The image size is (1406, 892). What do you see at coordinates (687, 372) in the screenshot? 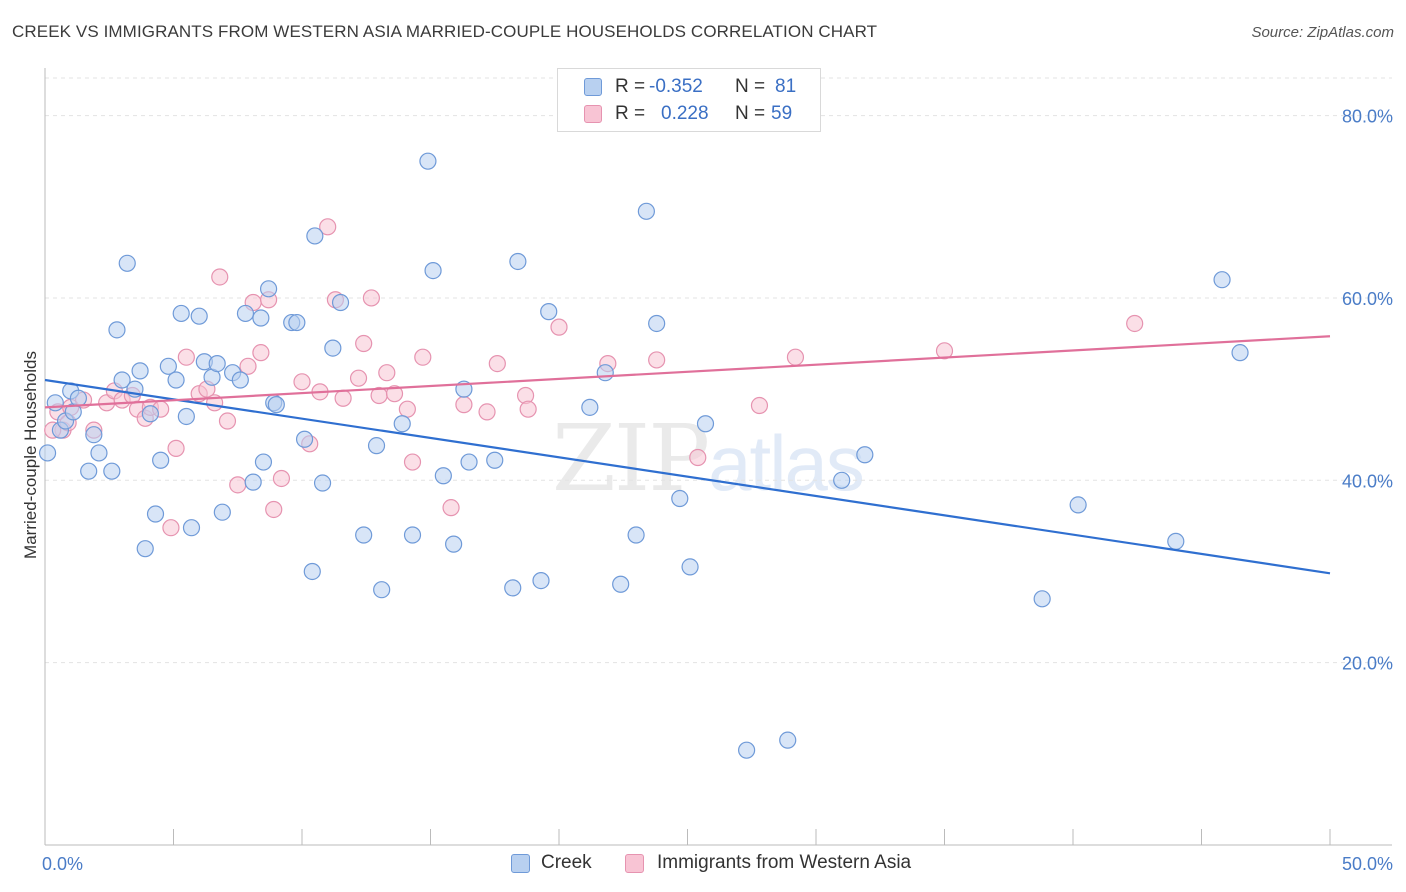
I see `immigrants-trend-line` at bounding box center [687, 372].